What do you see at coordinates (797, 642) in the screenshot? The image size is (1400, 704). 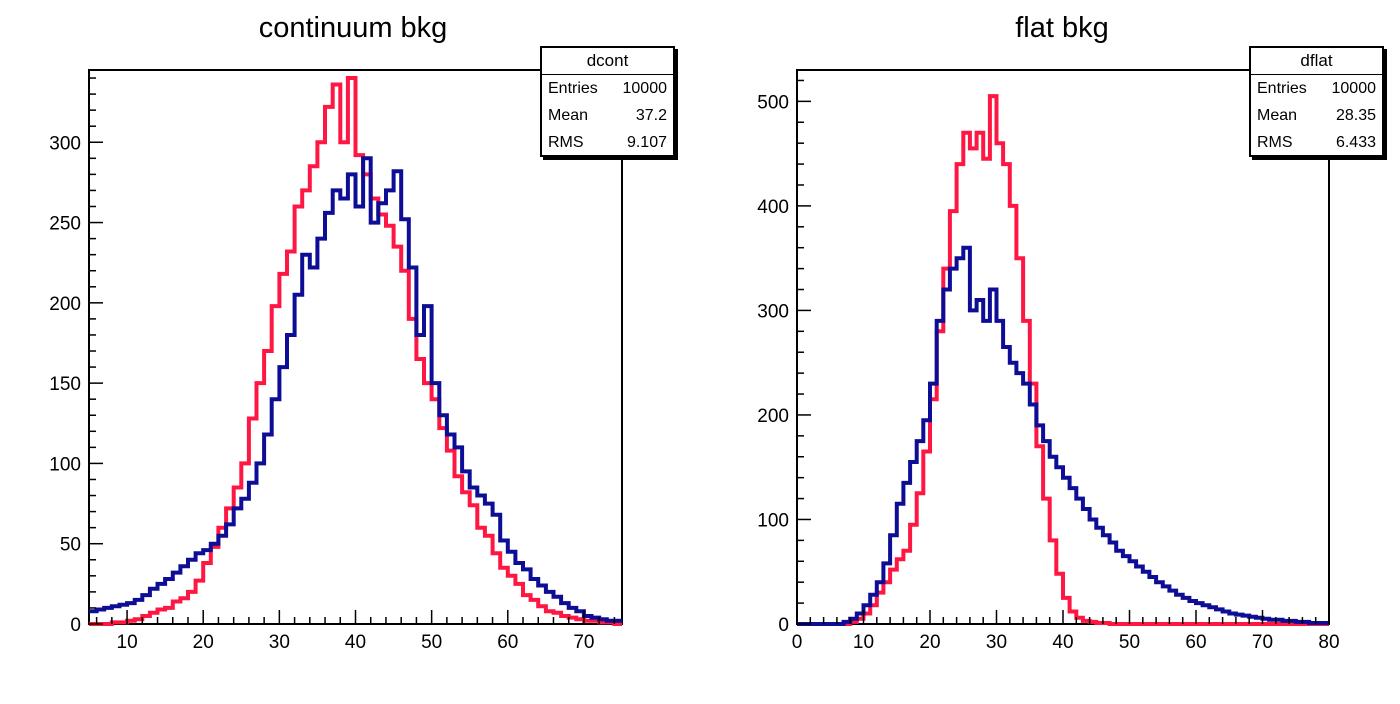 I see `x-tick-label: 0` at bounding box center [797, 642].